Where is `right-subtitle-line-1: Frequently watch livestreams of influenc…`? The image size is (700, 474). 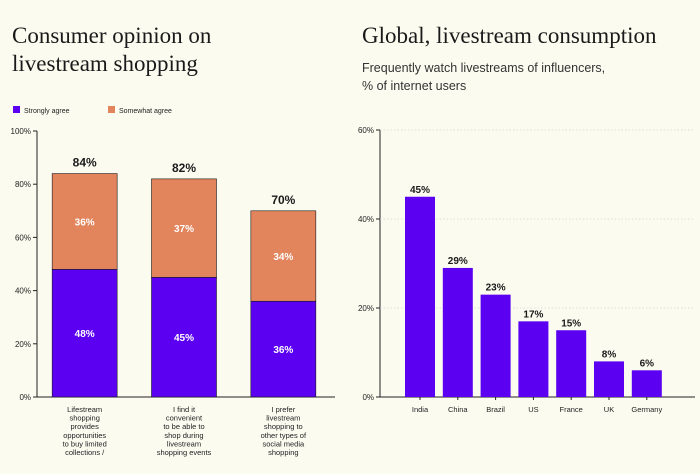 right-subtitle-line-1: Frequently watch livestreams of influenc… is located at coordinates (484, 68).